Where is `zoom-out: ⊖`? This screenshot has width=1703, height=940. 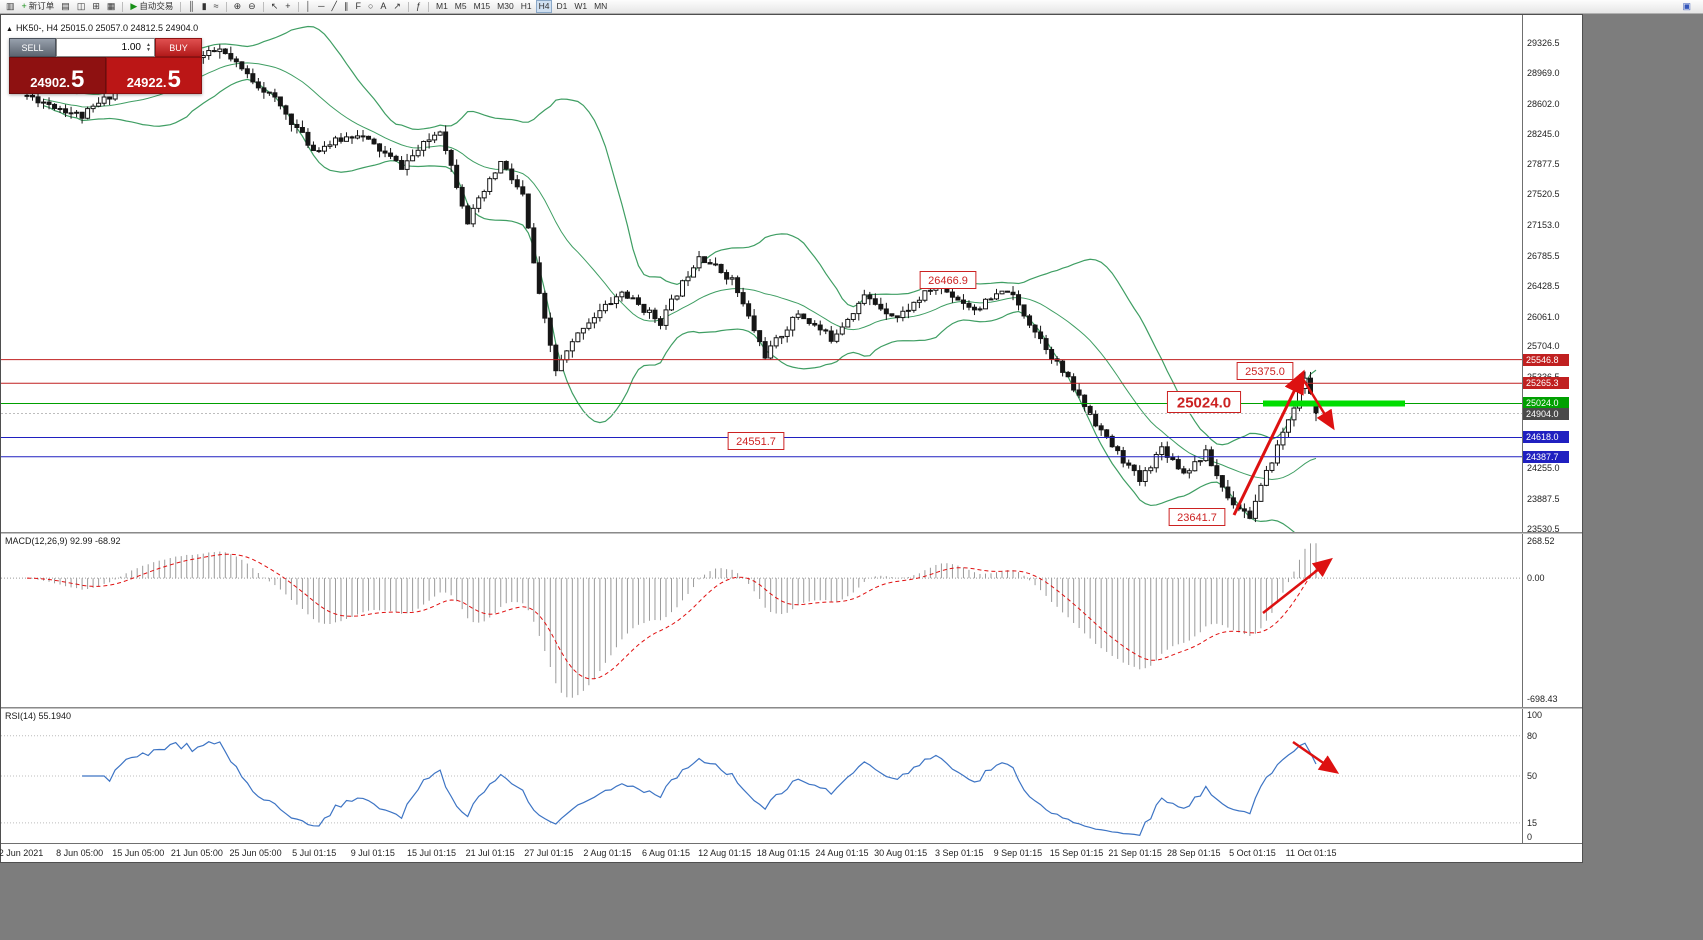
zoom-out: ⊖ is located at coordinates (252, 6).